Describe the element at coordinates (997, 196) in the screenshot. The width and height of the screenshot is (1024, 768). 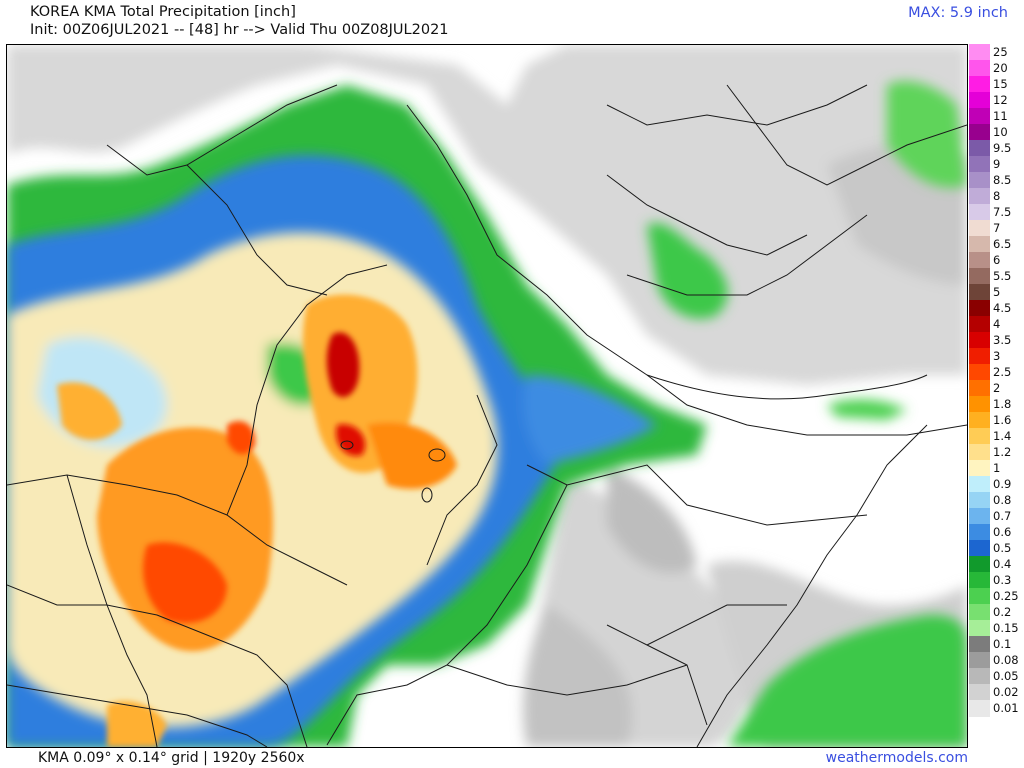
I see `legend-label: 8` at that location.